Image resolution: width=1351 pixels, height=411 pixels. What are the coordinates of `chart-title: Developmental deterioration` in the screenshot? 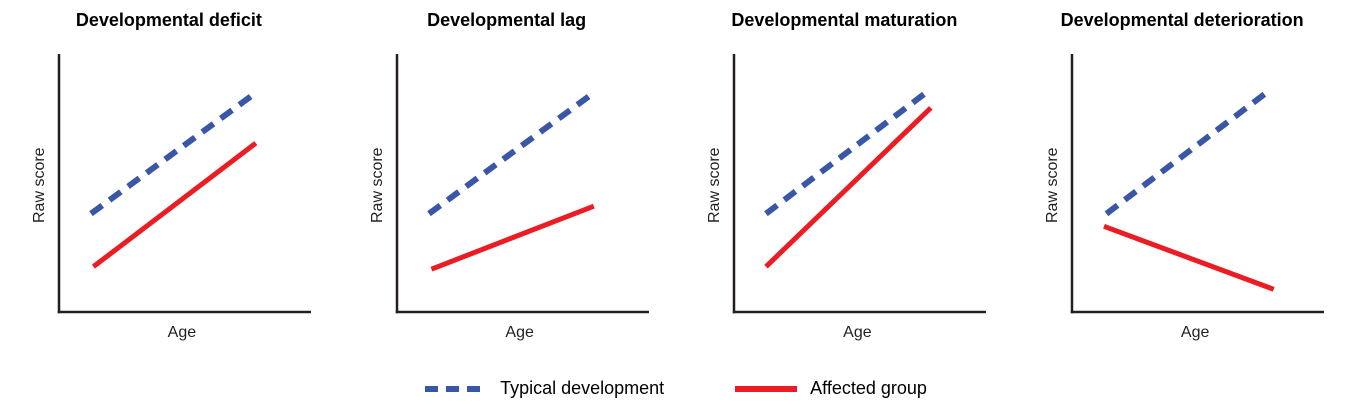 It's located at (1182, 20).